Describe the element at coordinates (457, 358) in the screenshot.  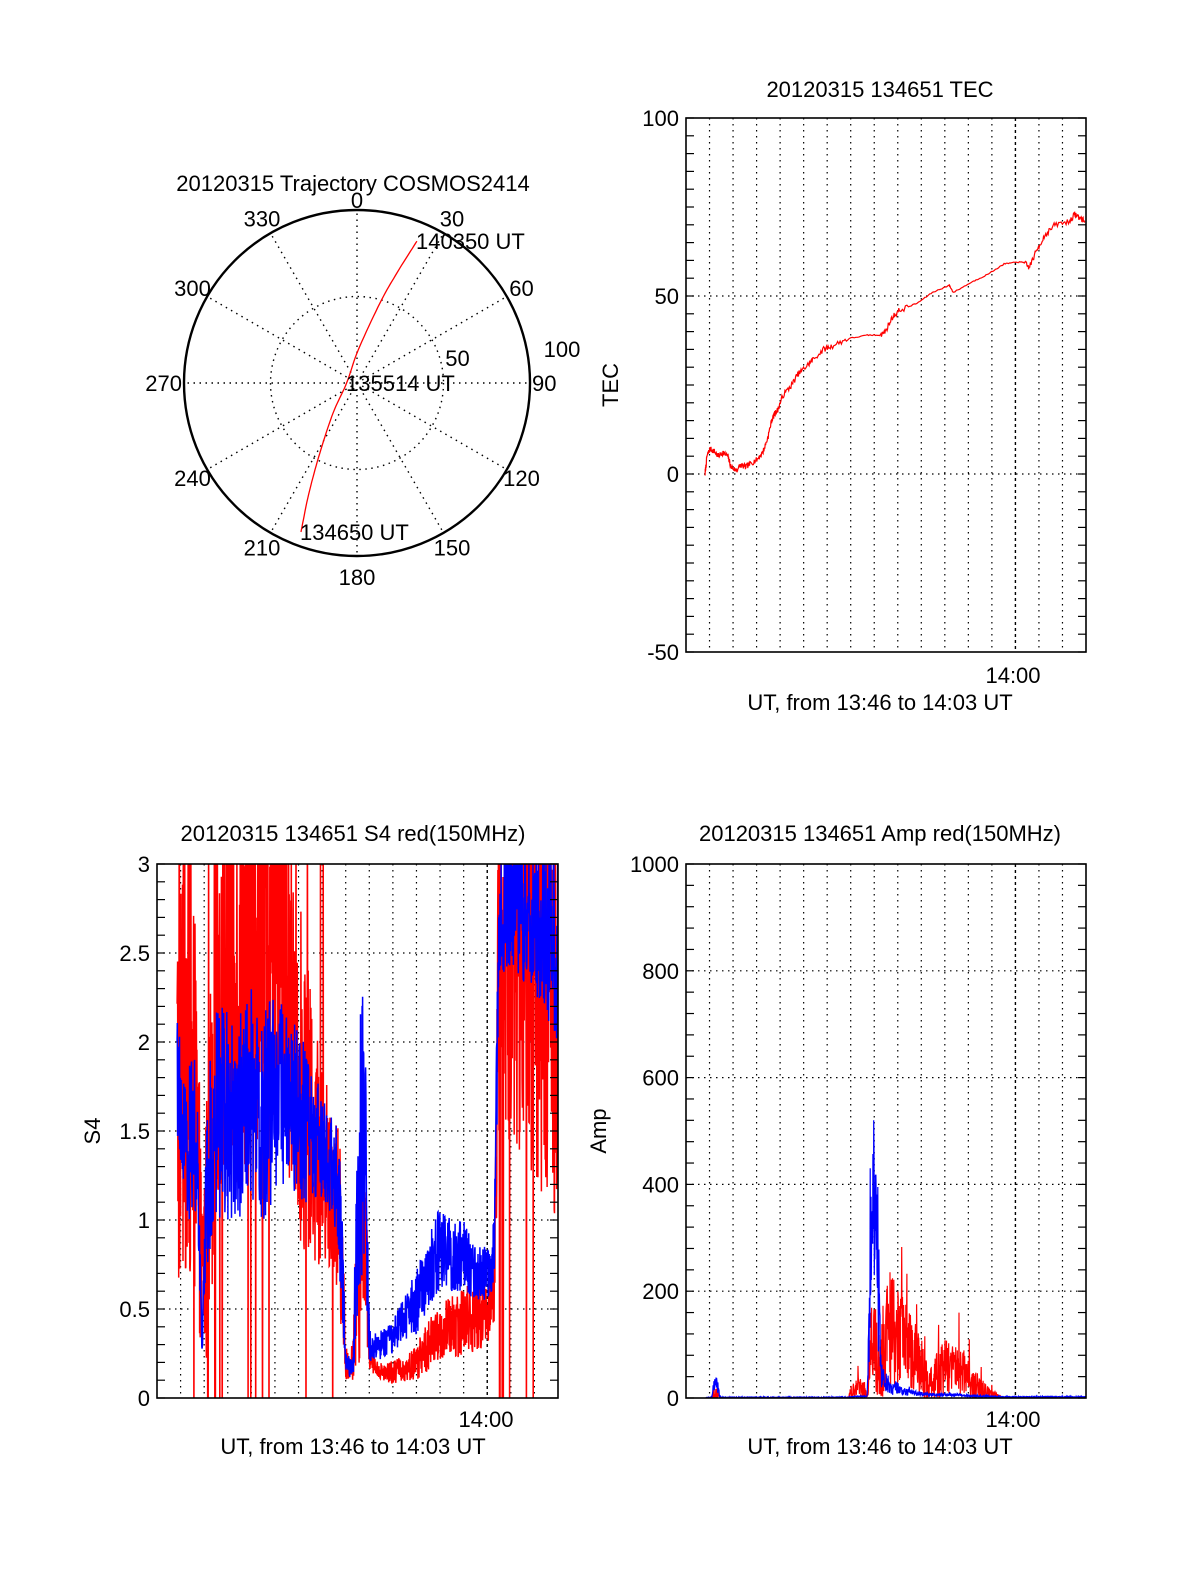
I see `radial-label: 50` at that location.